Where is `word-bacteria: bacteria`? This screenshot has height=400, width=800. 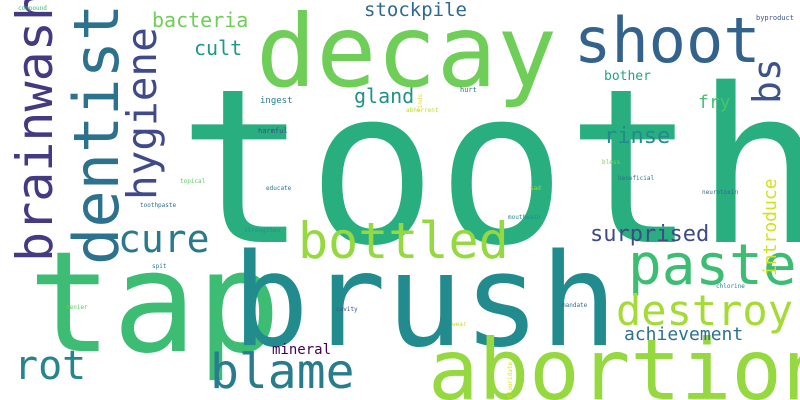 word-bacteria: bacteria is located at coordinates (200, 20).